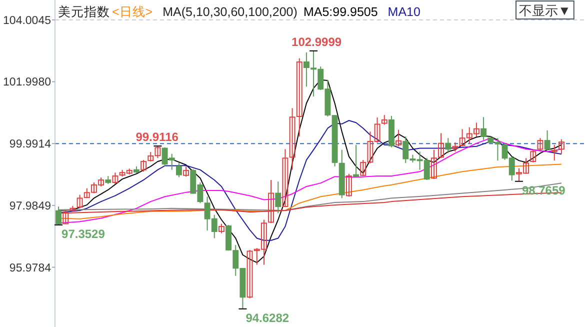  Describe the element at coordinates (84, 11) in the screenshot. I see `chart-title: 美元指数` at that location.